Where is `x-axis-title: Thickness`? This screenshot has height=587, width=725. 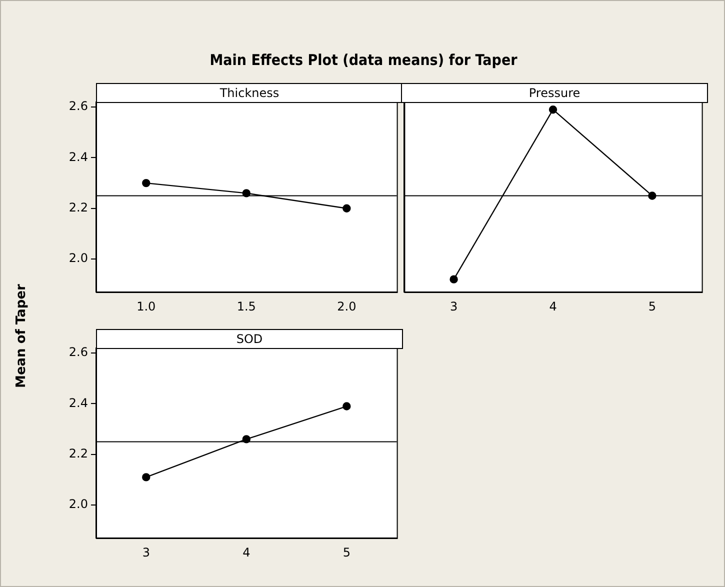 x-axis-title: Thickness is located at coordinates (249, 93).